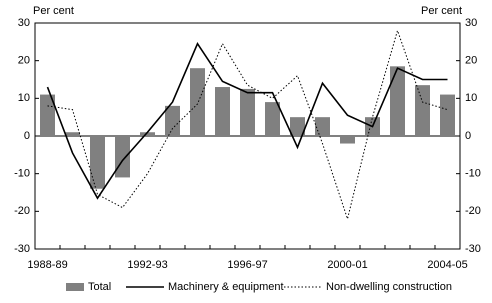 This screenshot has width=492, height=303. What do you see at coordinates (75, 287) in the screenshot?
I see `legend-swatch` at bounding box center [75, 287].